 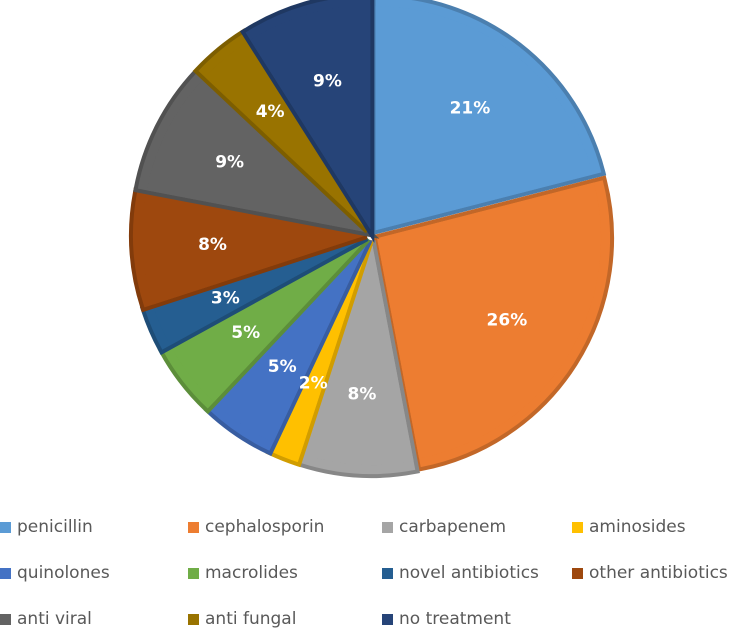 I want to click on legend-item-penicillin: penicillin, so click(x=46, y=527).